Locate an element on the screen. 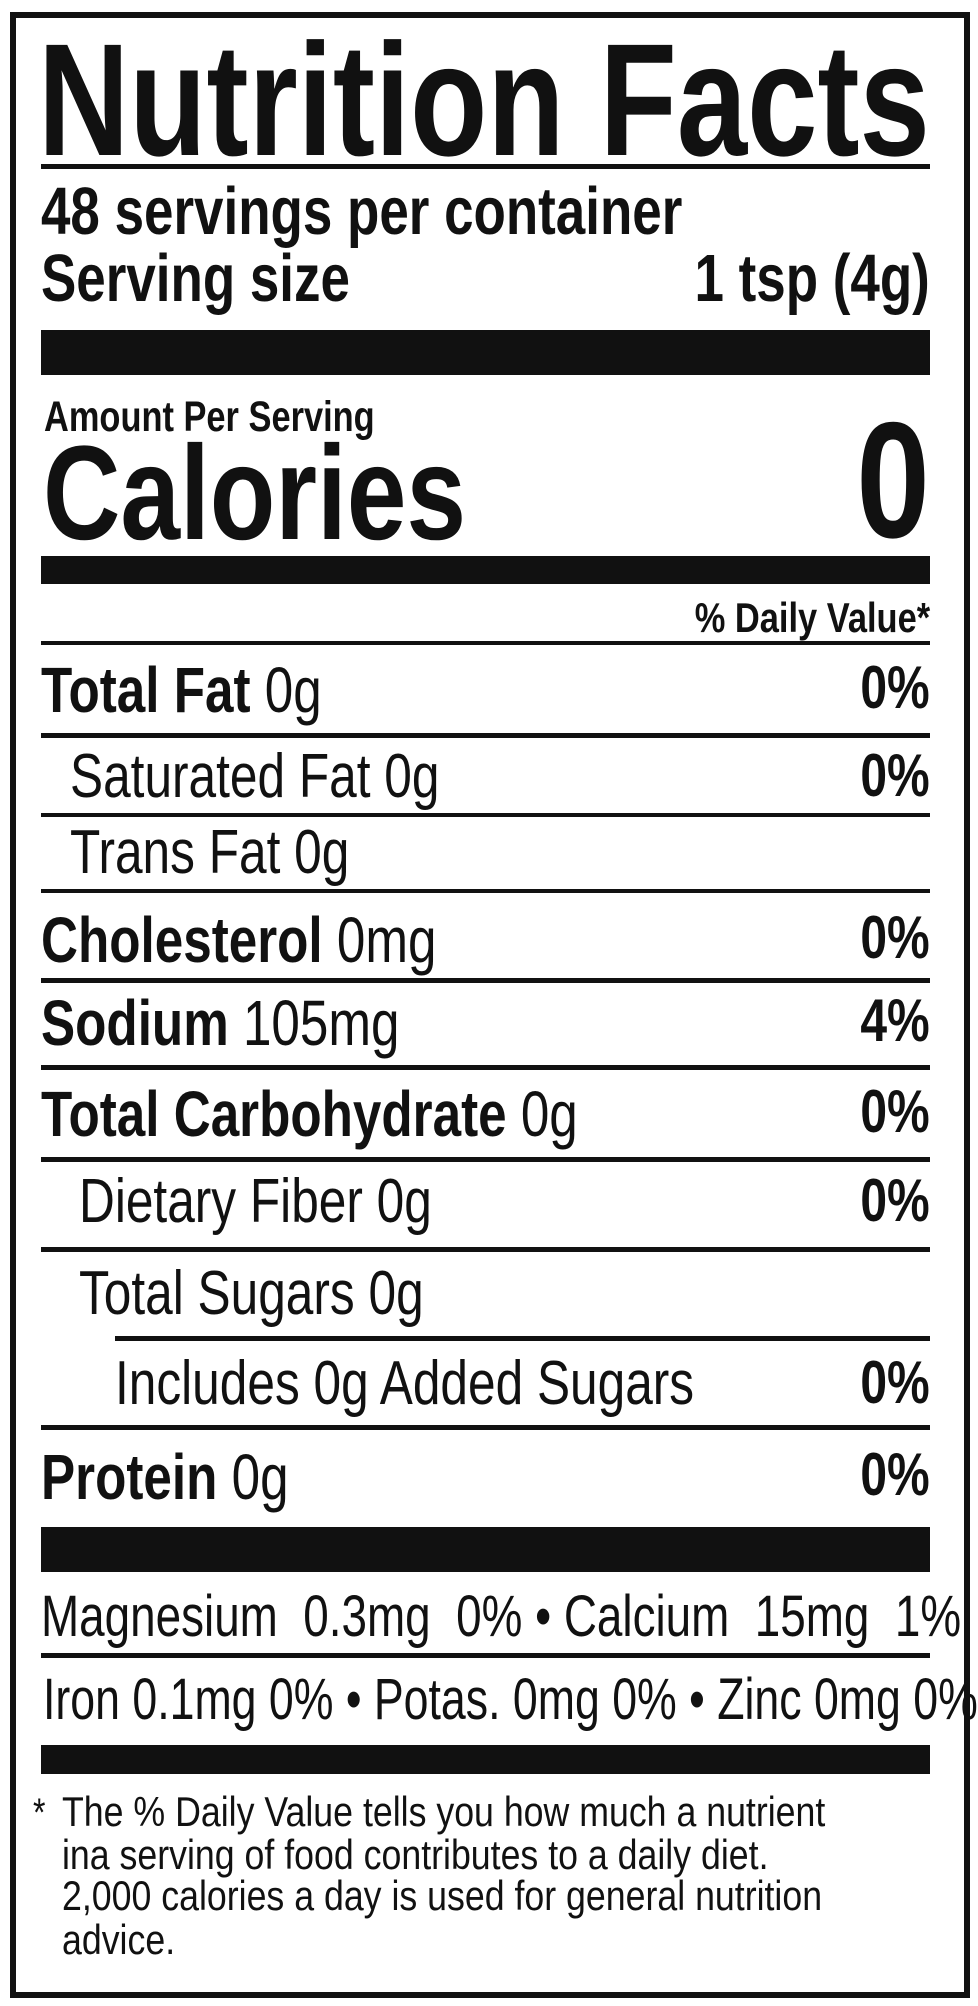 This screenshot has width=978, height=2006. serving-size-label: Serving size is located at coordinates (195, 278).